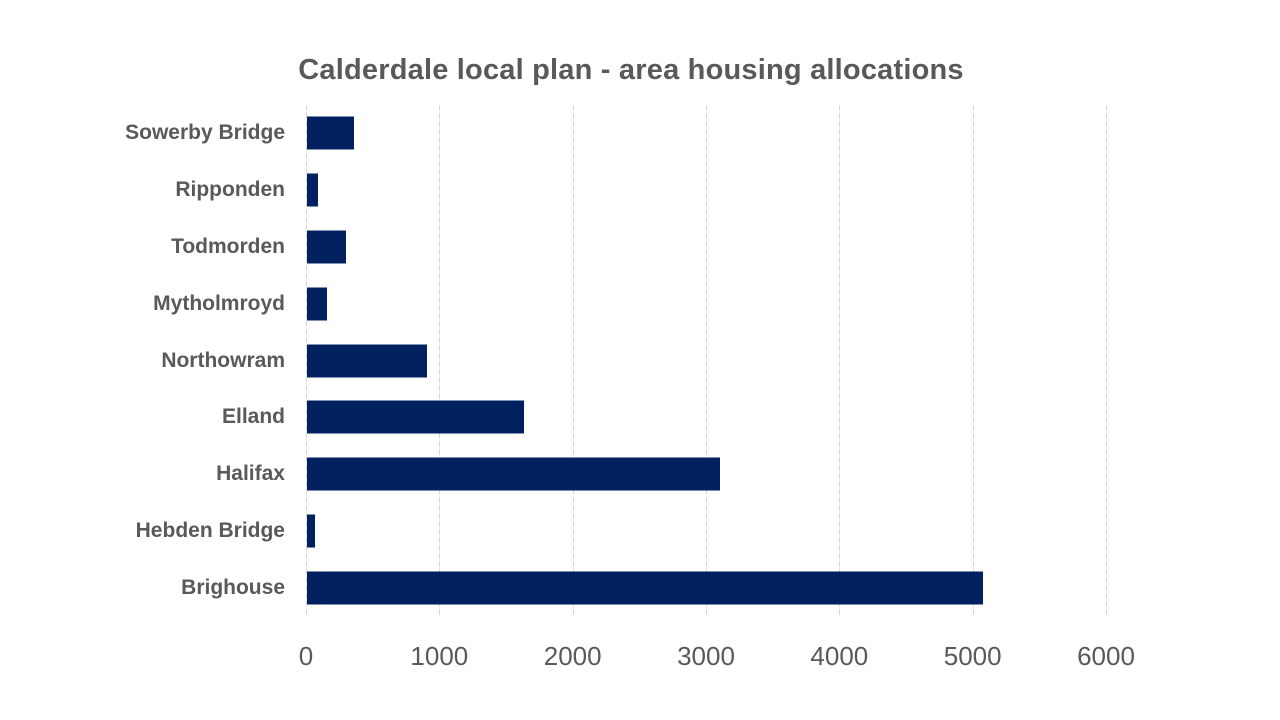  What do you see at coordinates (972, 656) in the screenshot?
I see `x-tick-label: 5000` at bounding box center [972, 656].